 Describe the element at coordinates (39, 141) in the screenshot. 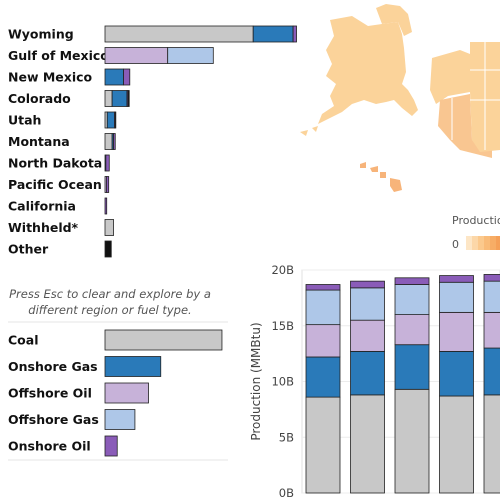

I see `region-label-montana: Montana` at that location.